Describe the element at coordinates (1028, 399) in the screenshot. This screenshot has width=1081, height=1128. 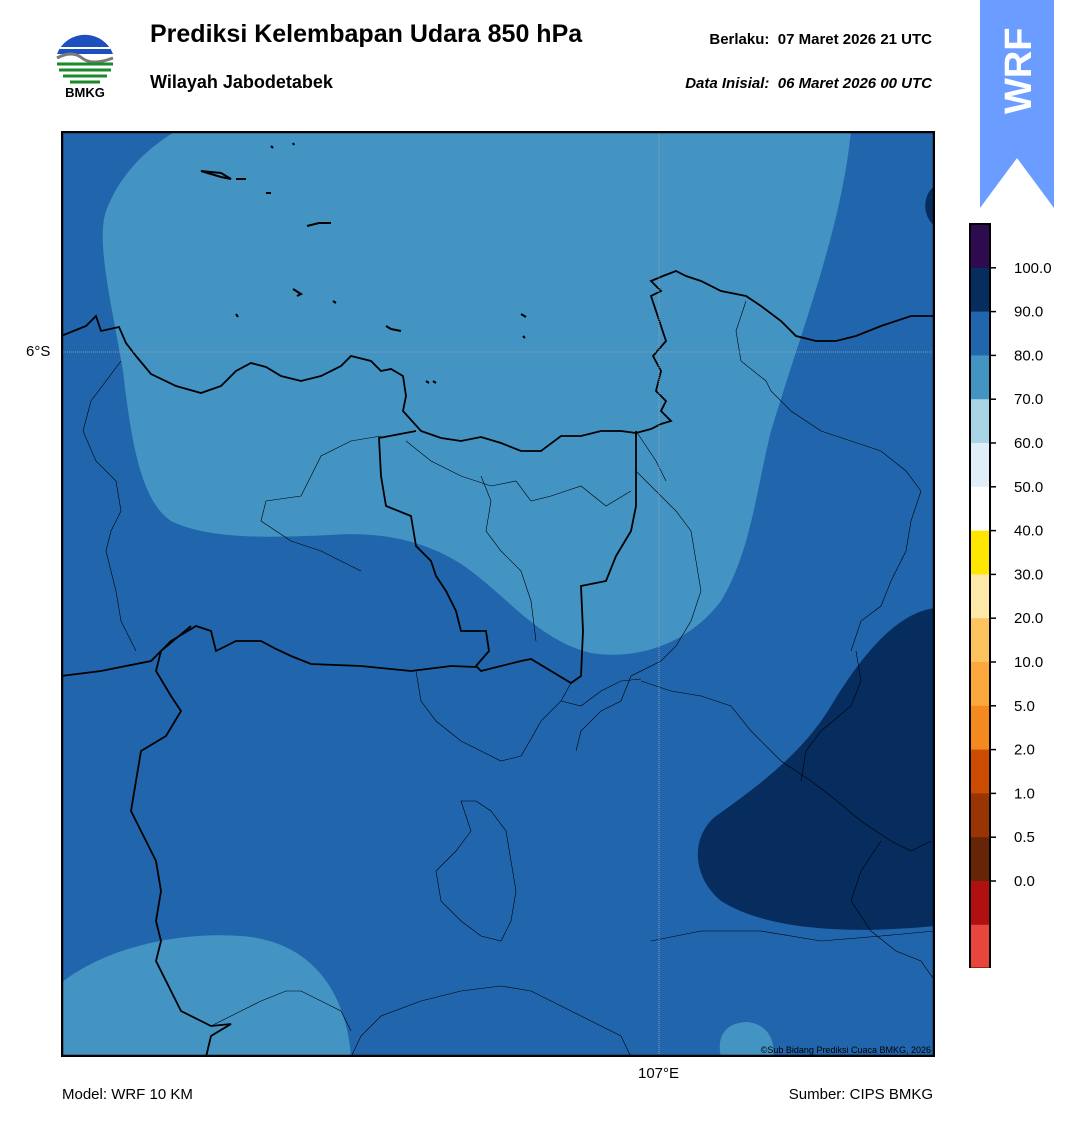
I see `colorbar-tick-label: 70.0` at that location.